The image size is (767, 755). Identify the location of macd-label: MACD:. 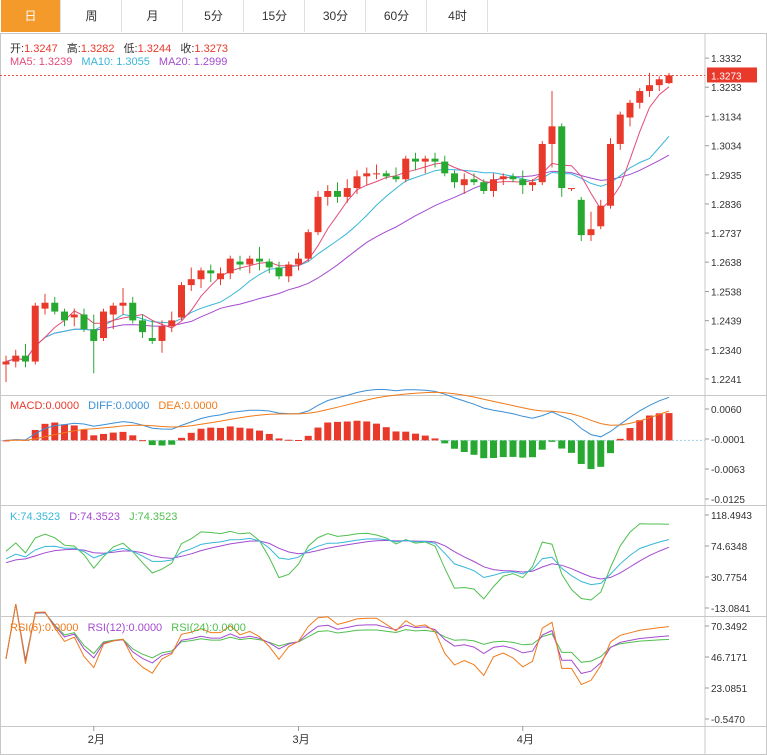
(28, 406).